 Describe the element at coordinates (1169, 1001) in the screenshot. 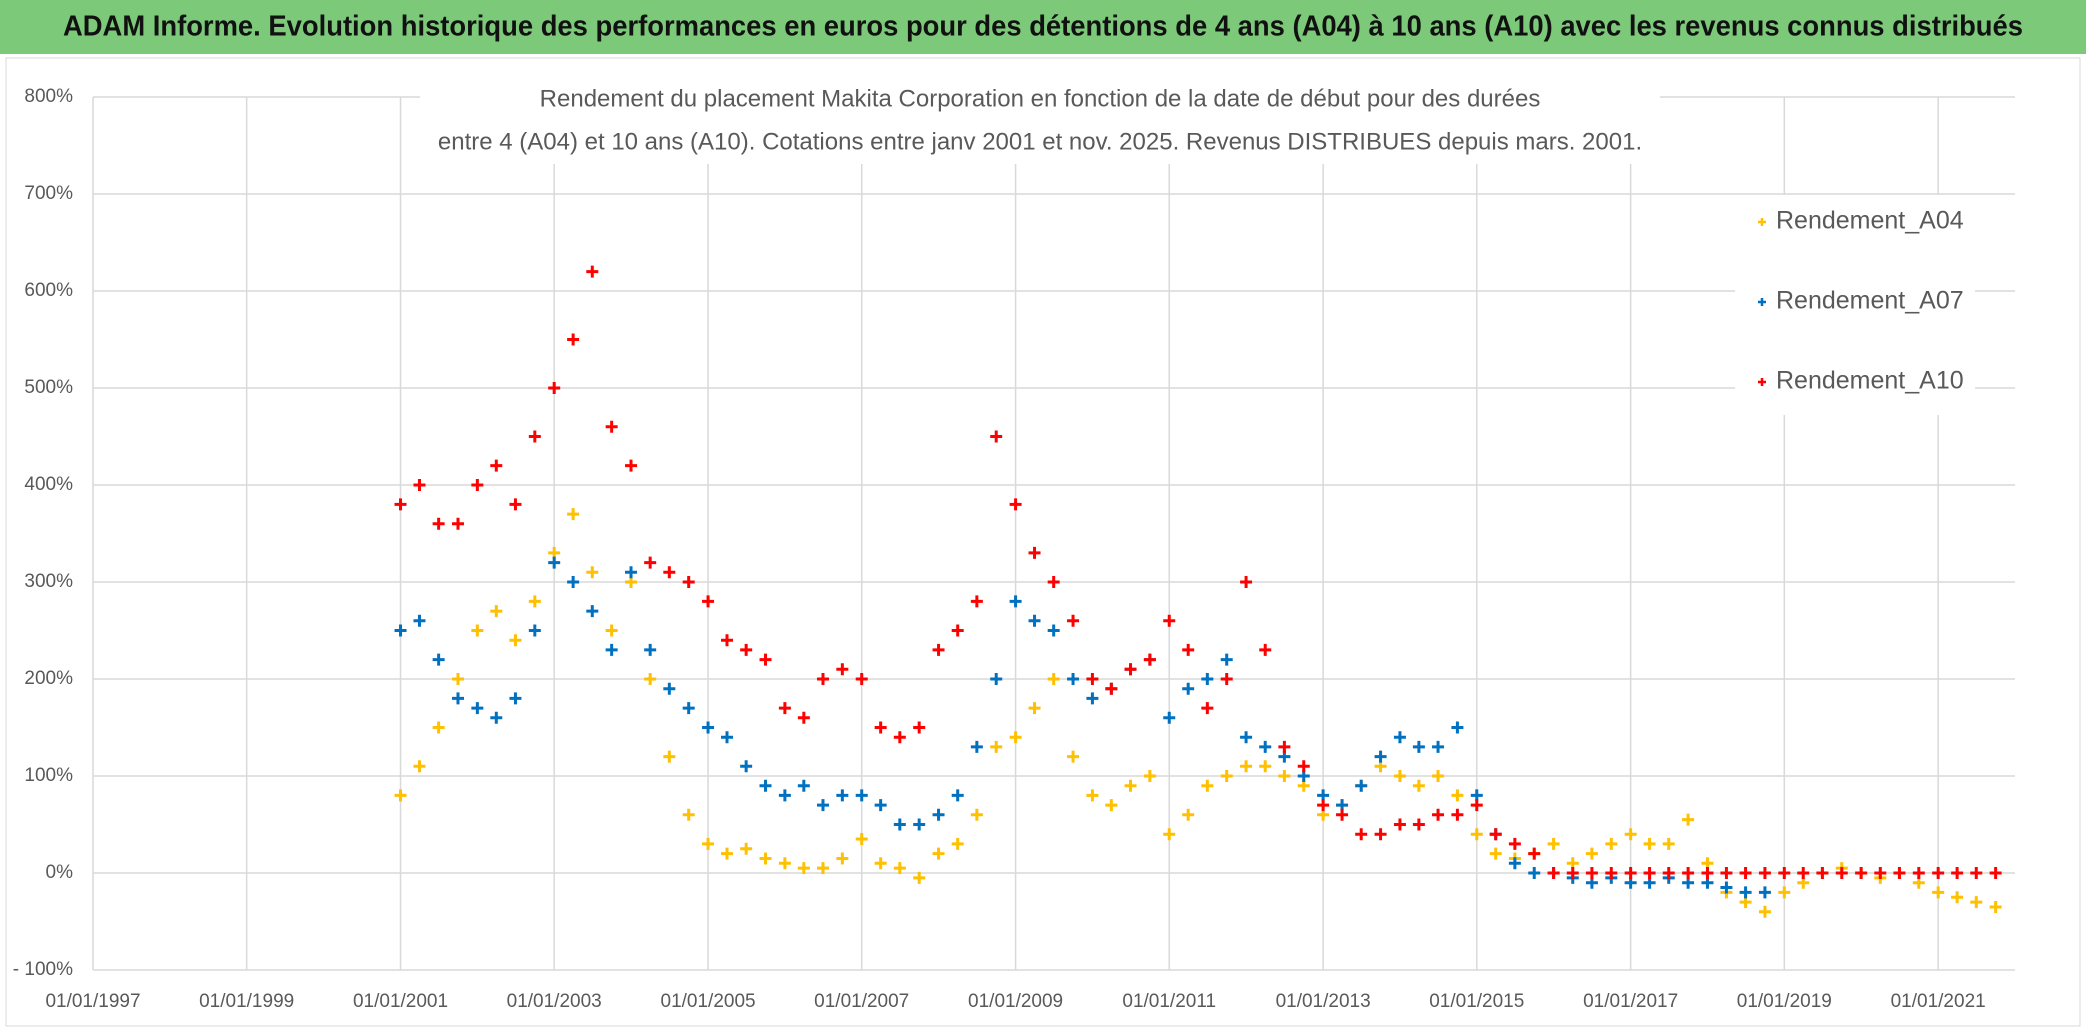

I see `x-tick-label: 01/01/2011` at that location.